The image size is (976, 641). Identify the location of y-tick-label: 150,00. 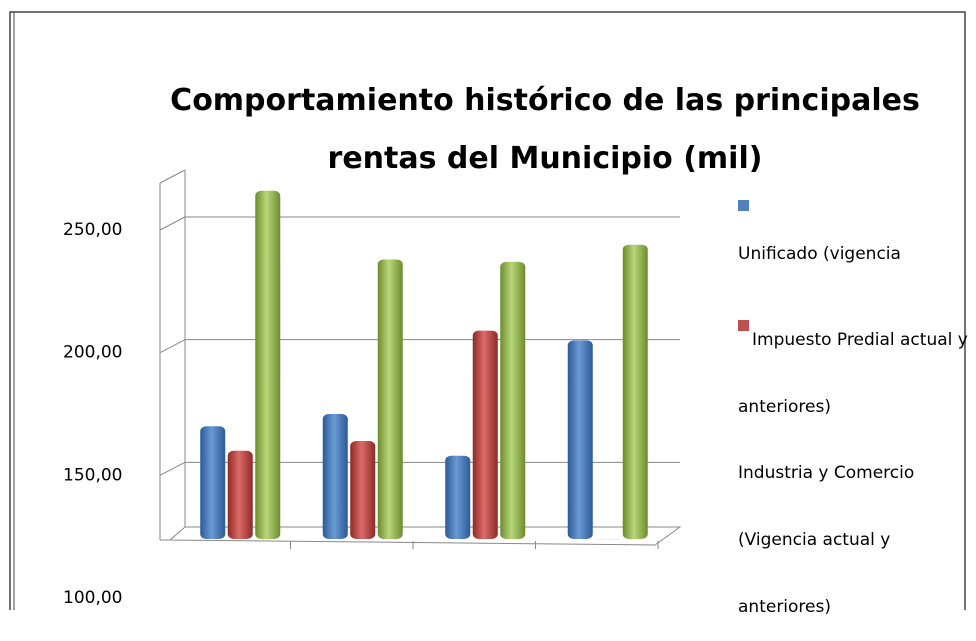
(92, 475).